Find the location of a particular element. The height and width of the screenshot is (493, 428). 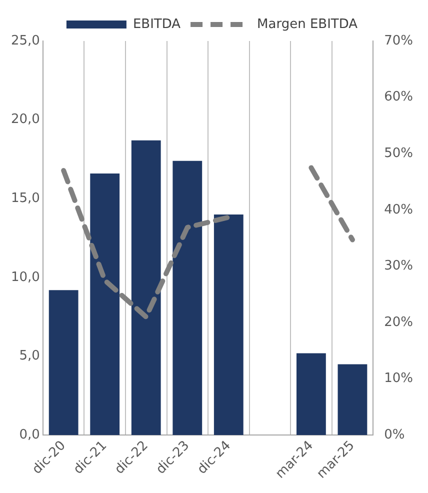

y-tick-label: 15,0 is located at coordinates (25, 198).